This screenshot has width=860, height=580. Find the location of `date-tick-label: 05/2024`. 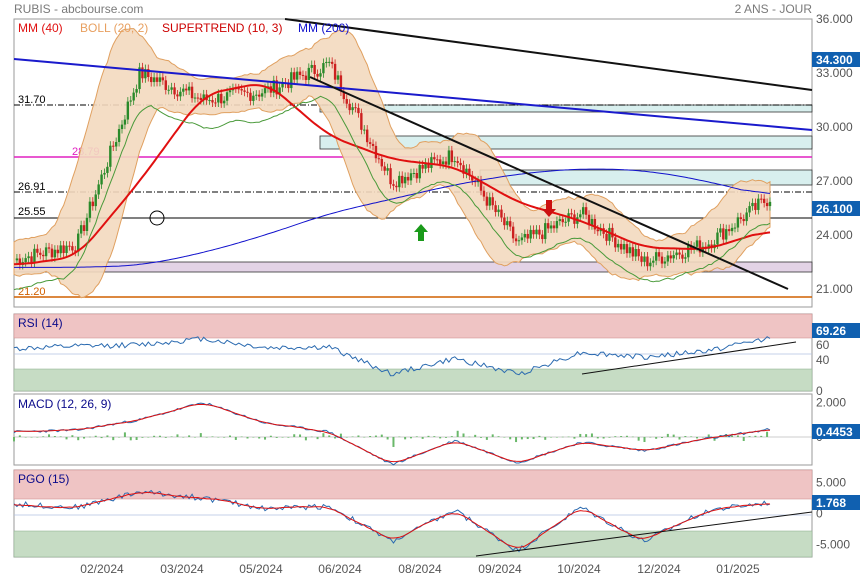

date-tick-label: 05/2024 is located at coordinates (261, 569).